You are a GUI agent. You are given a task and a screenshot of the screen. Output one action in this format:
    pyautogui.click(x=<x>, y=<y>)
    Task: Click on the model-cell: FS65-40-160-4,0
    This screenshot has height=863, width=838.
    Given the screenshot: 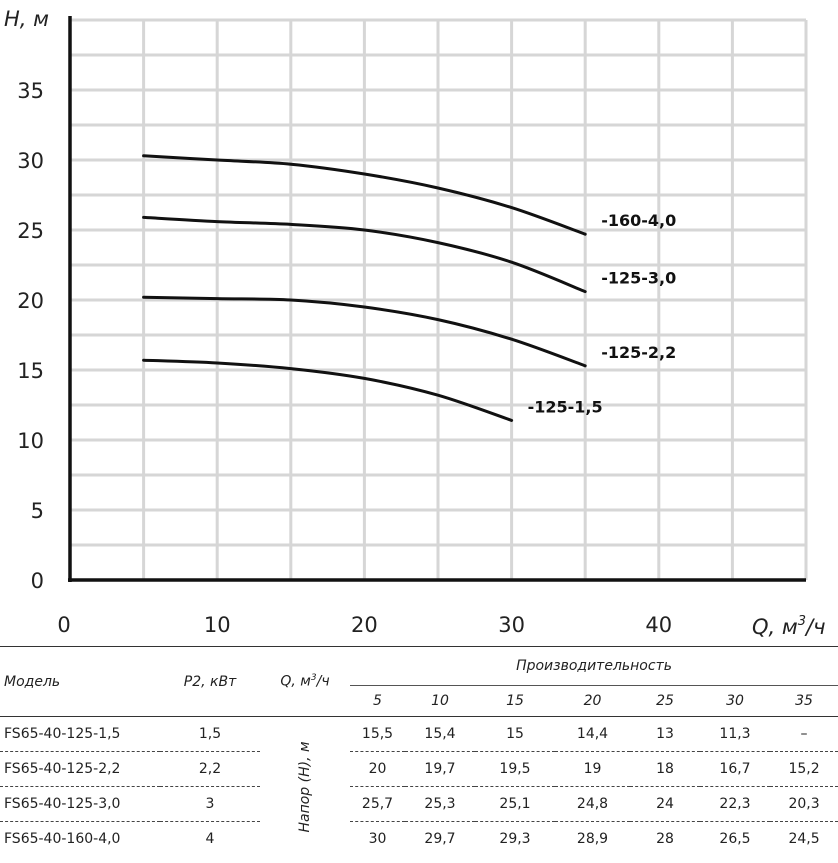 What is the action you would take?
    pyautogui.click(x=80, y=838)
    